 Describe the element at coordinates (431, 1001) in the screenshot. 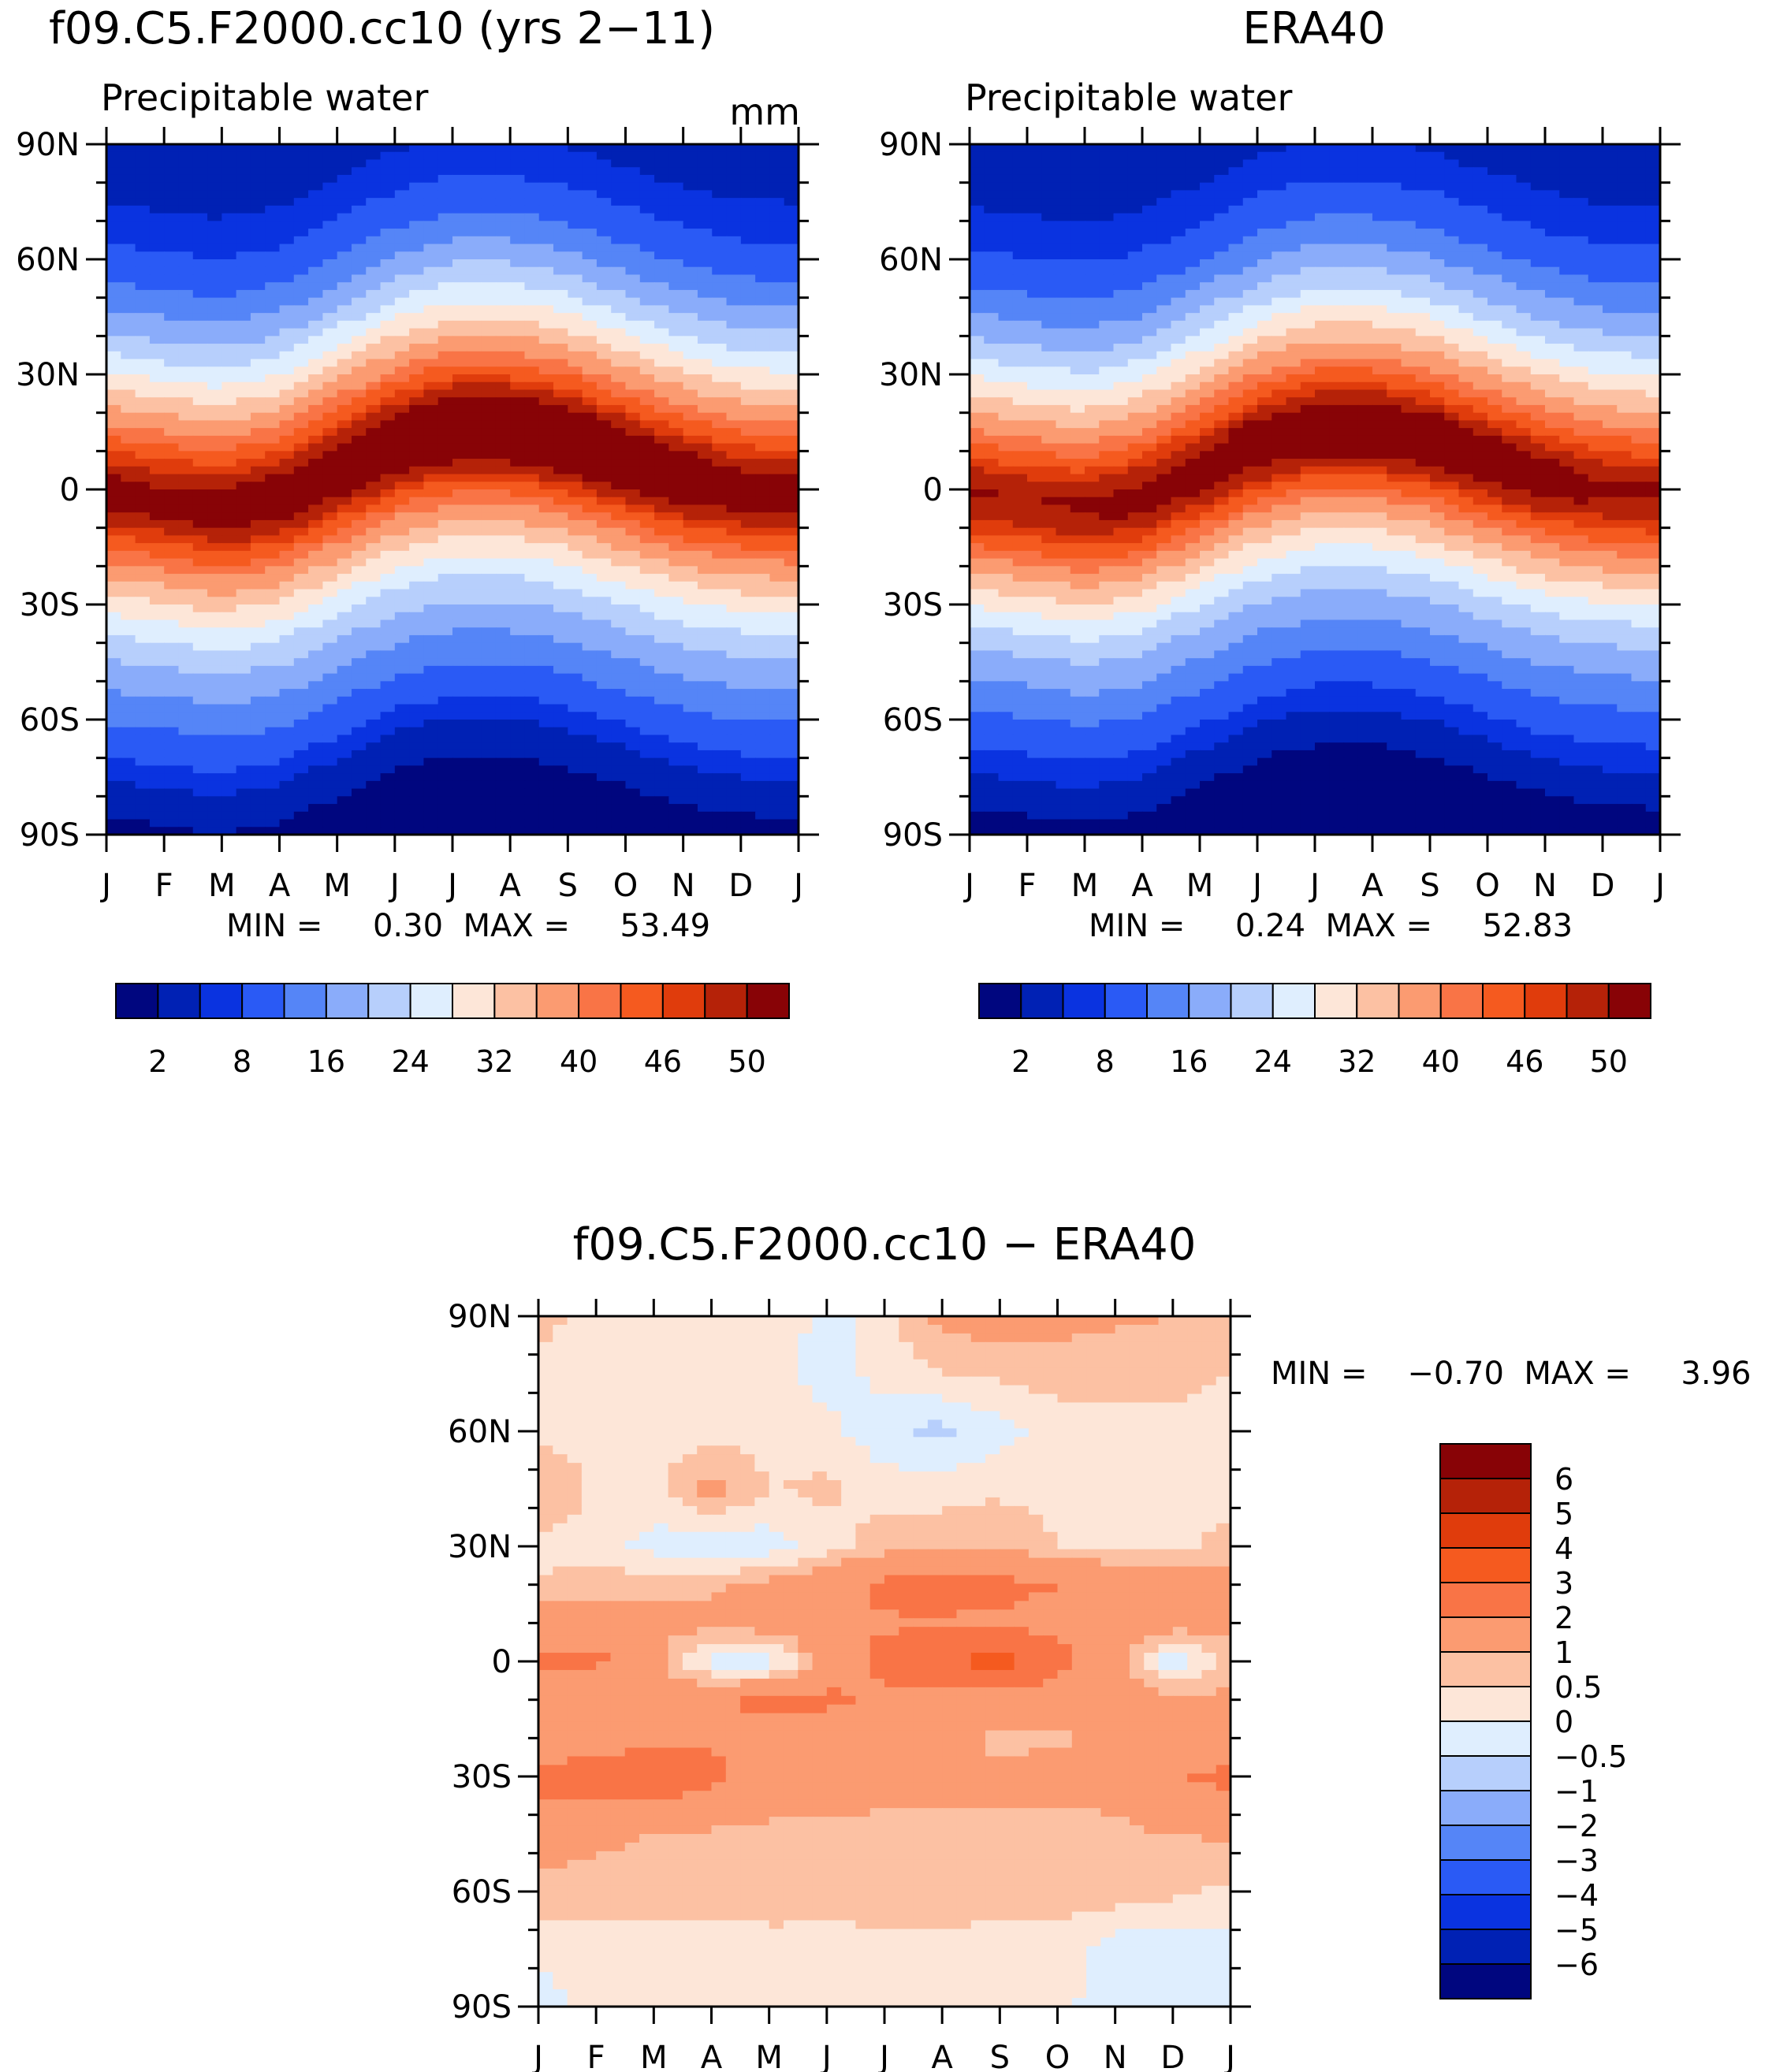

I see `colorbar-model-swatch` at that location.